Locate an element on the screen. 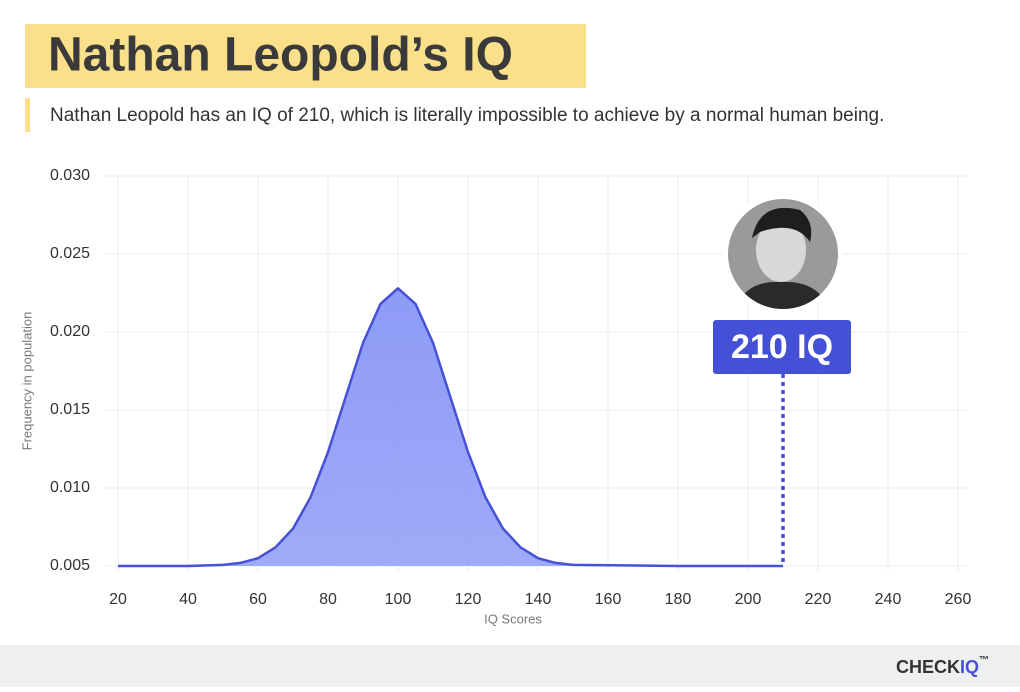 Image resolution: width=1020 pixels, height=692 pixels. brand-accent: IQ is located at coordinates (969, 667).